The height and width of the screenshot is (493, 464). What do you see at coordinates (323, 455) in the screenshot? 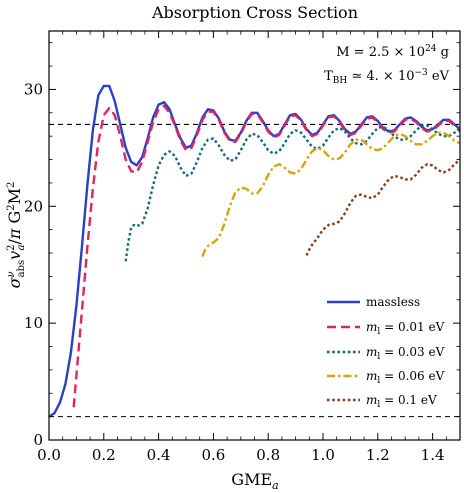
I see `x-tick-label: 1.0` at bounding box center [323, 455].